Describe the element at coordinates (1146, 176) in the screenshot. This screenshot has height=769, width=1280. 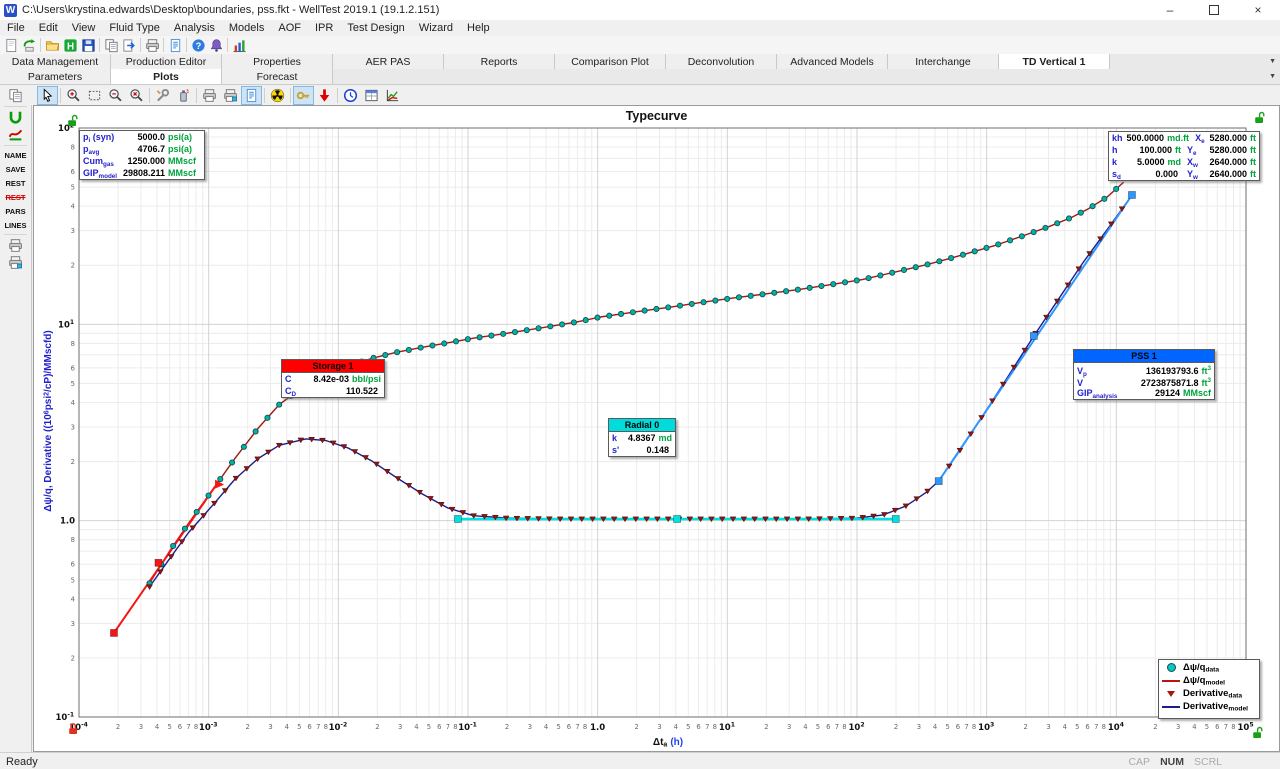
I see `annotation-cell: sd 0.000` at that location.